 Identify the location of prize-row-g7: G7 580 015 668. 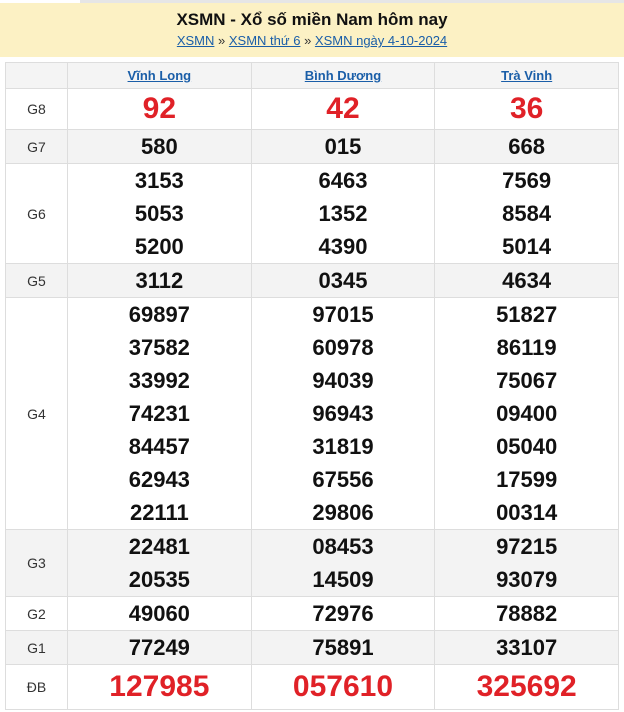
(312, 146).